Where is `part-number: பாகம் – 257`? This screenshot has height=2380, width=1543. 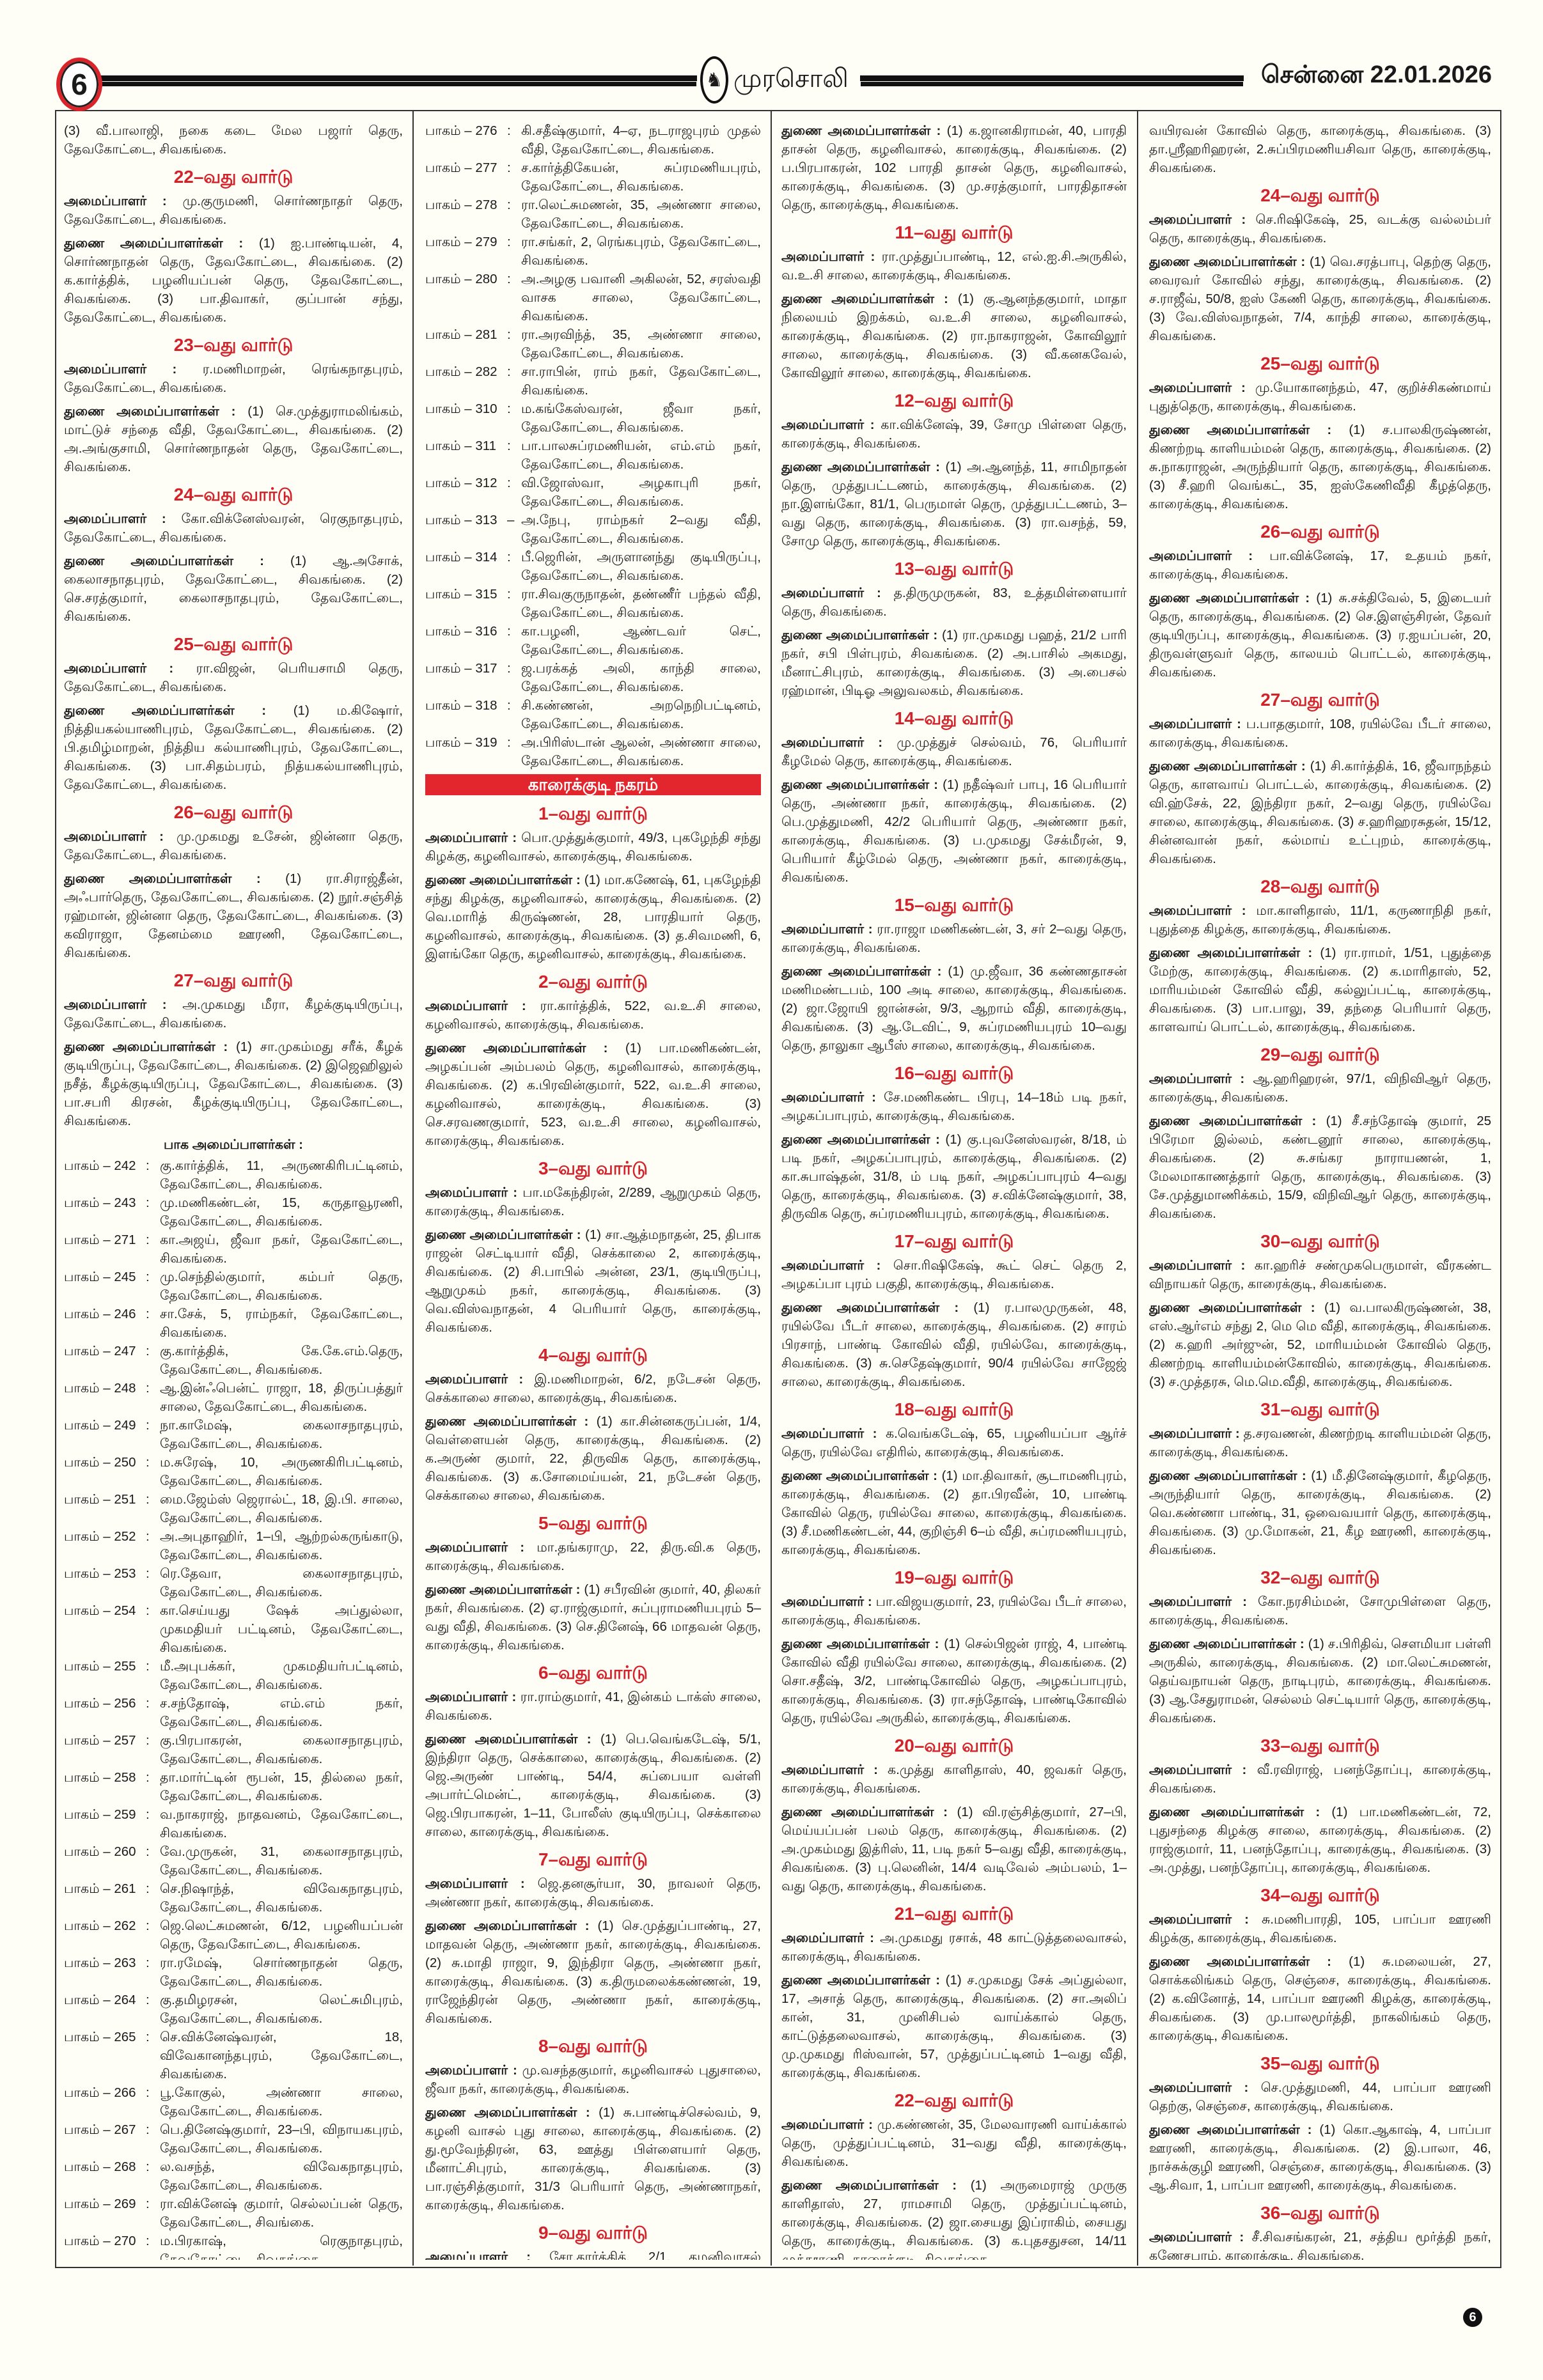
part-number: பாகம் – 257 is located at coordinates (100, 1740).